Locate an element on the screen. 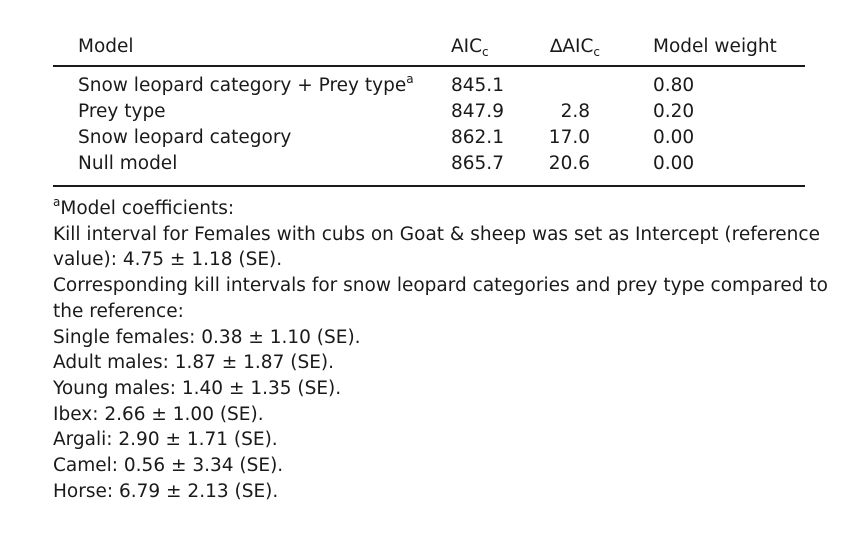 The height and width of the screenshot is (540, 860). footnote-line: Horse: 6.79 ± 2.13 (SE). is located at coordinates (166, 491).